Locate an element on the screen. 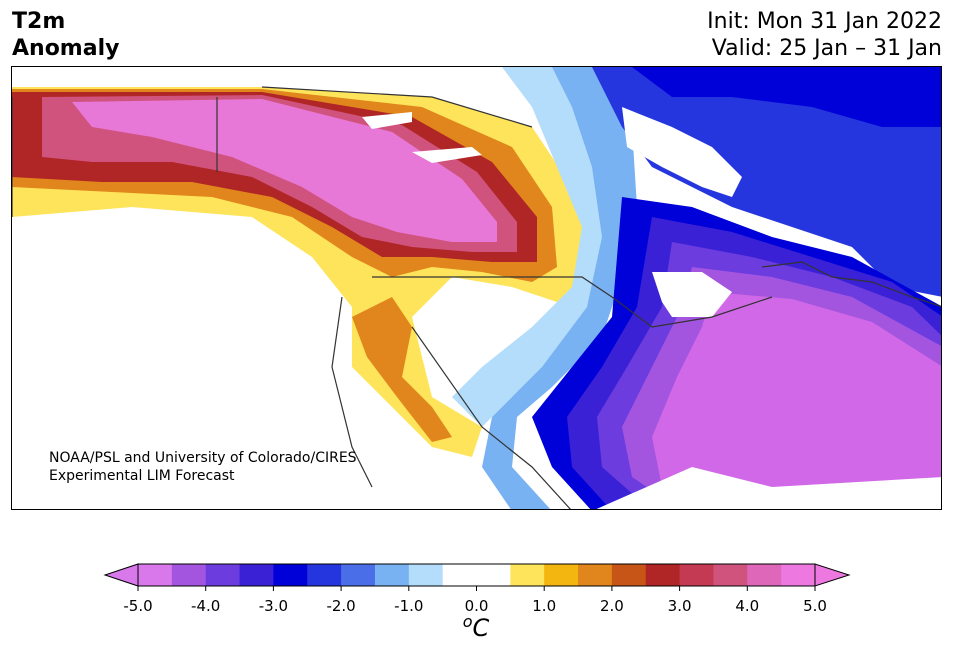 This screenshot has height=655, width=953. title-line-2: Anomaly is located at coordinates (66, 48).